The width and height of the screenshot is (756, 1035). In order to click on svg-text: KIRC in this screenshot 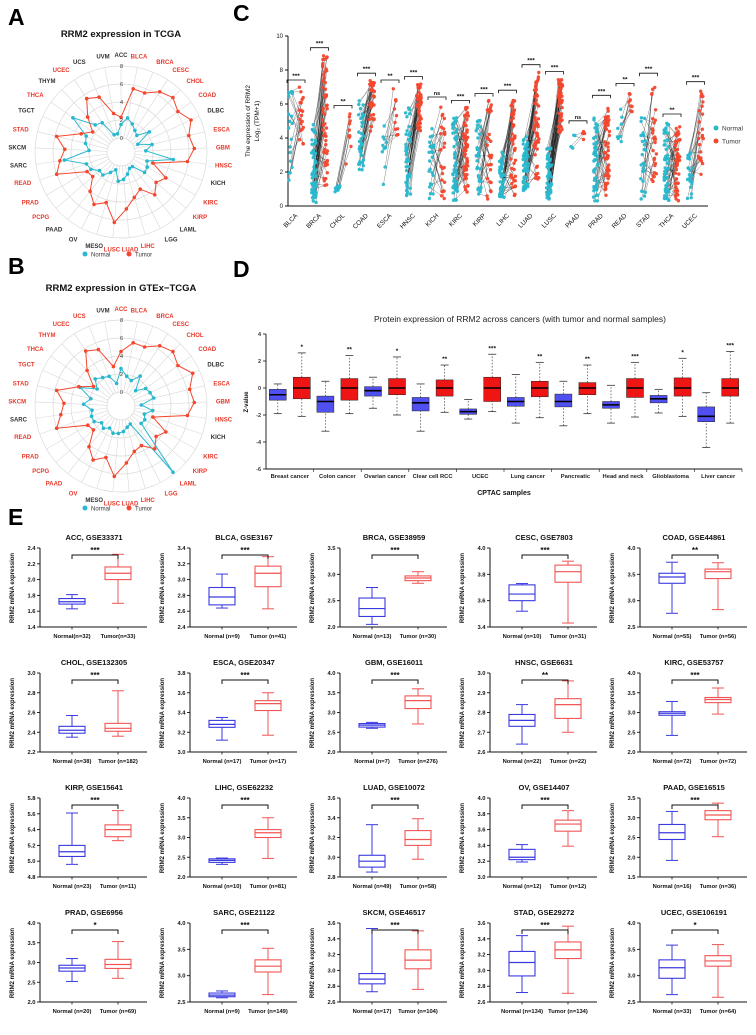, I will do `click(210, 458)`.